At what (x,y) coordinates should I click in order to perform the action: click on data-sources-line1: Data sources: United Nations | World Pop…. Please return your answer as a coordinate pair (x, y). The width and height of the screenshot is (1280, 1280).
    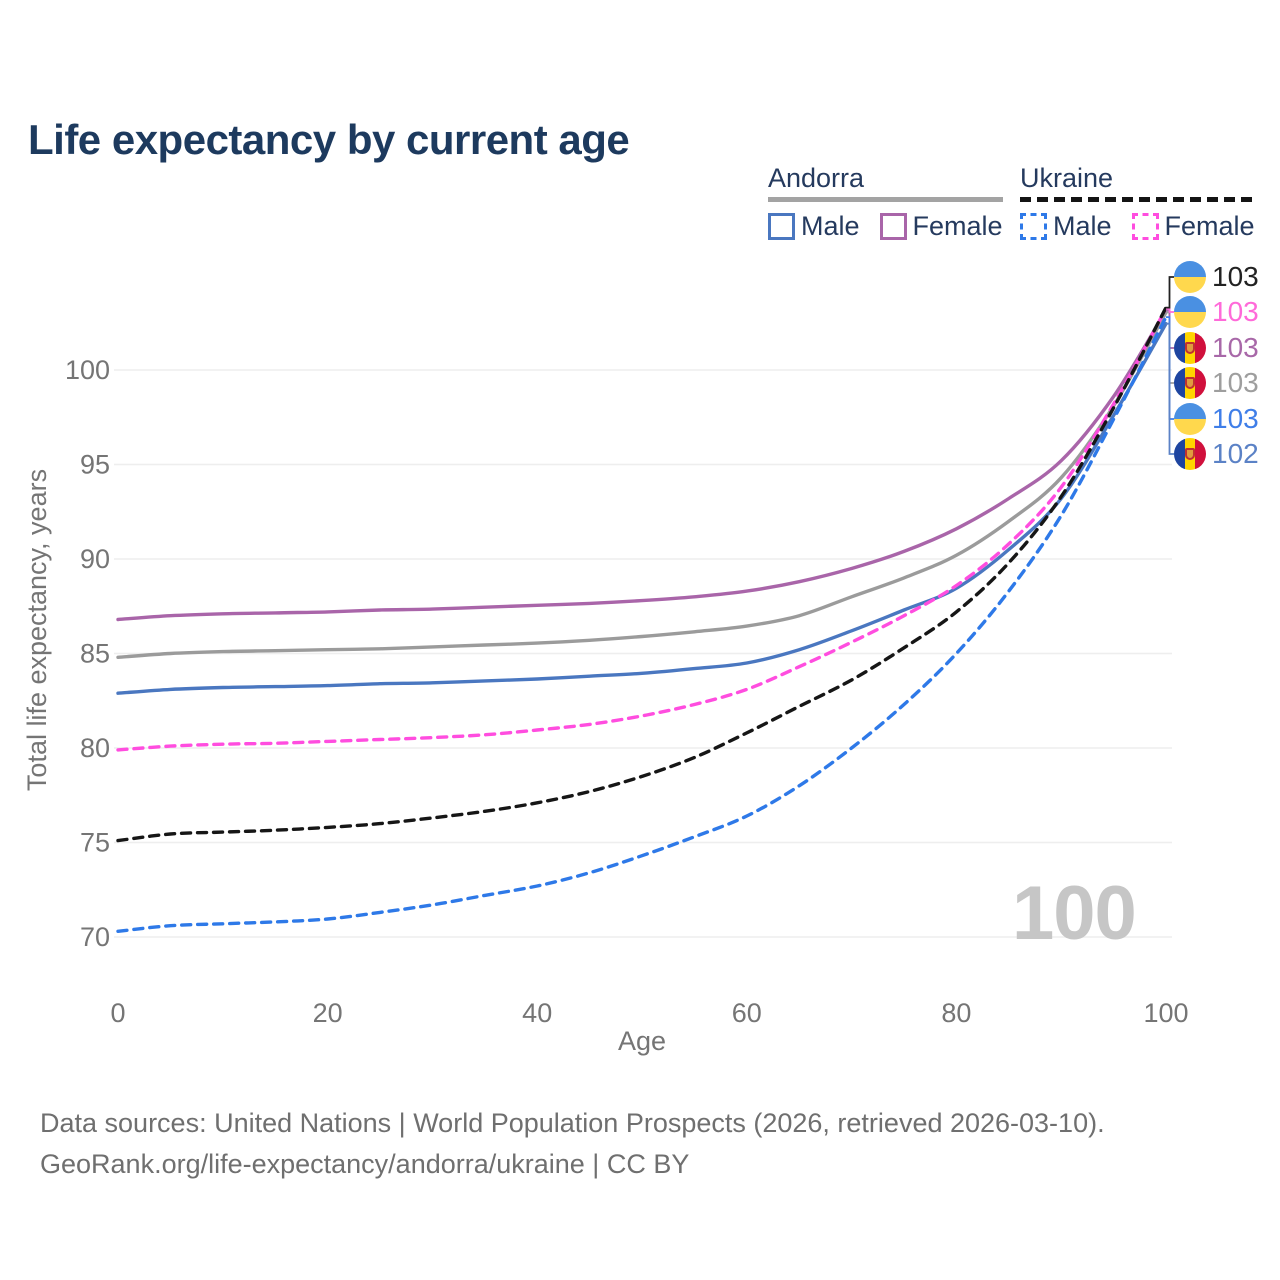
    Looking at the image, I should click on (572, 1123).